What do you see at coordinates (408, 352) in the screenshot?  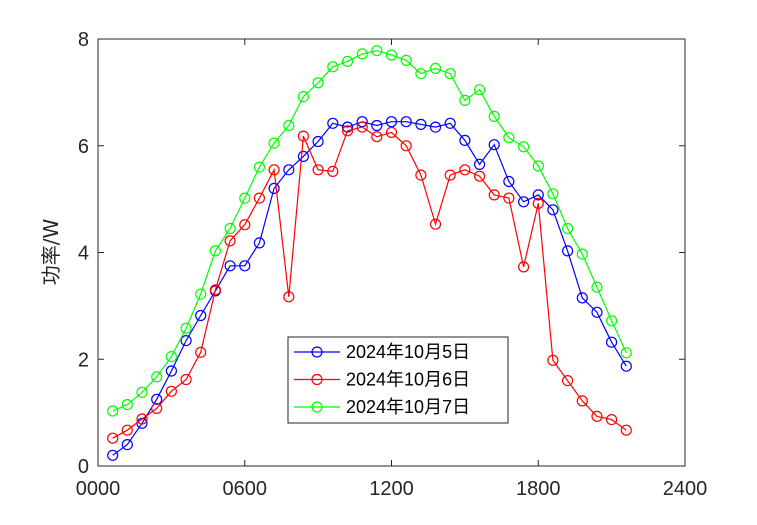 I see `legend-label: 2024年10月5日` at bounding box center [408, 352].